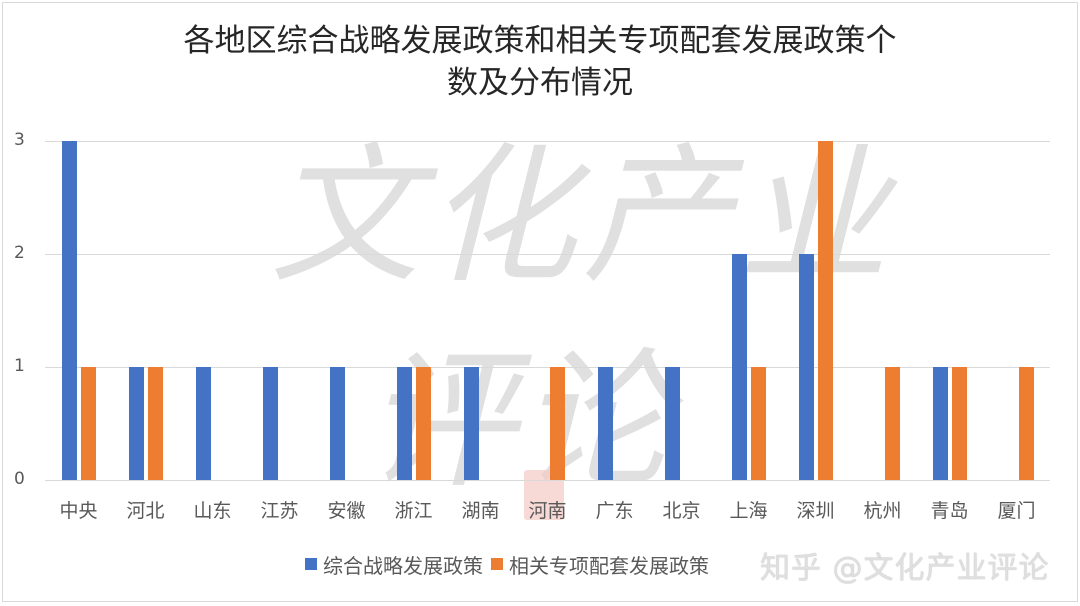 Image resolution: width=1080 pixels, height=606 pixels. I want to click on x-tick-label: 河北, so click(145, 511).